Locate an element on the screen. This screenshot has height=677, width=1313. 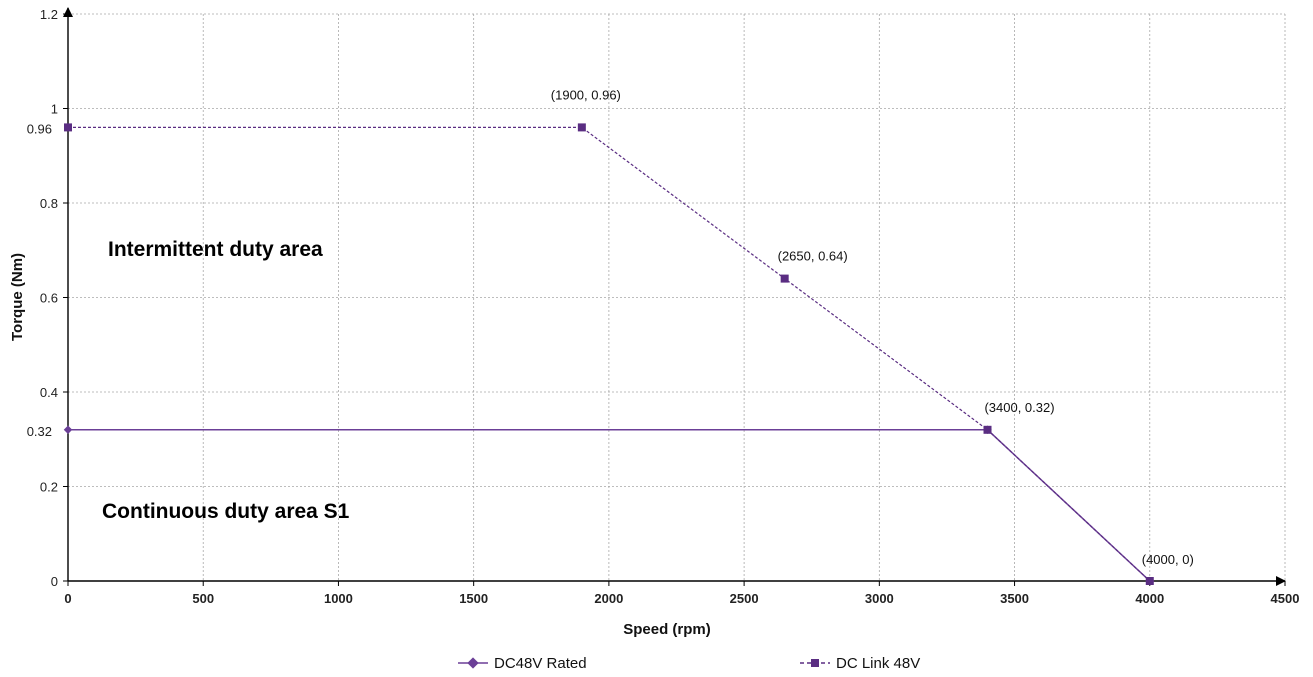
x-tick-label: 3000 is located at coordinates (879, 598).